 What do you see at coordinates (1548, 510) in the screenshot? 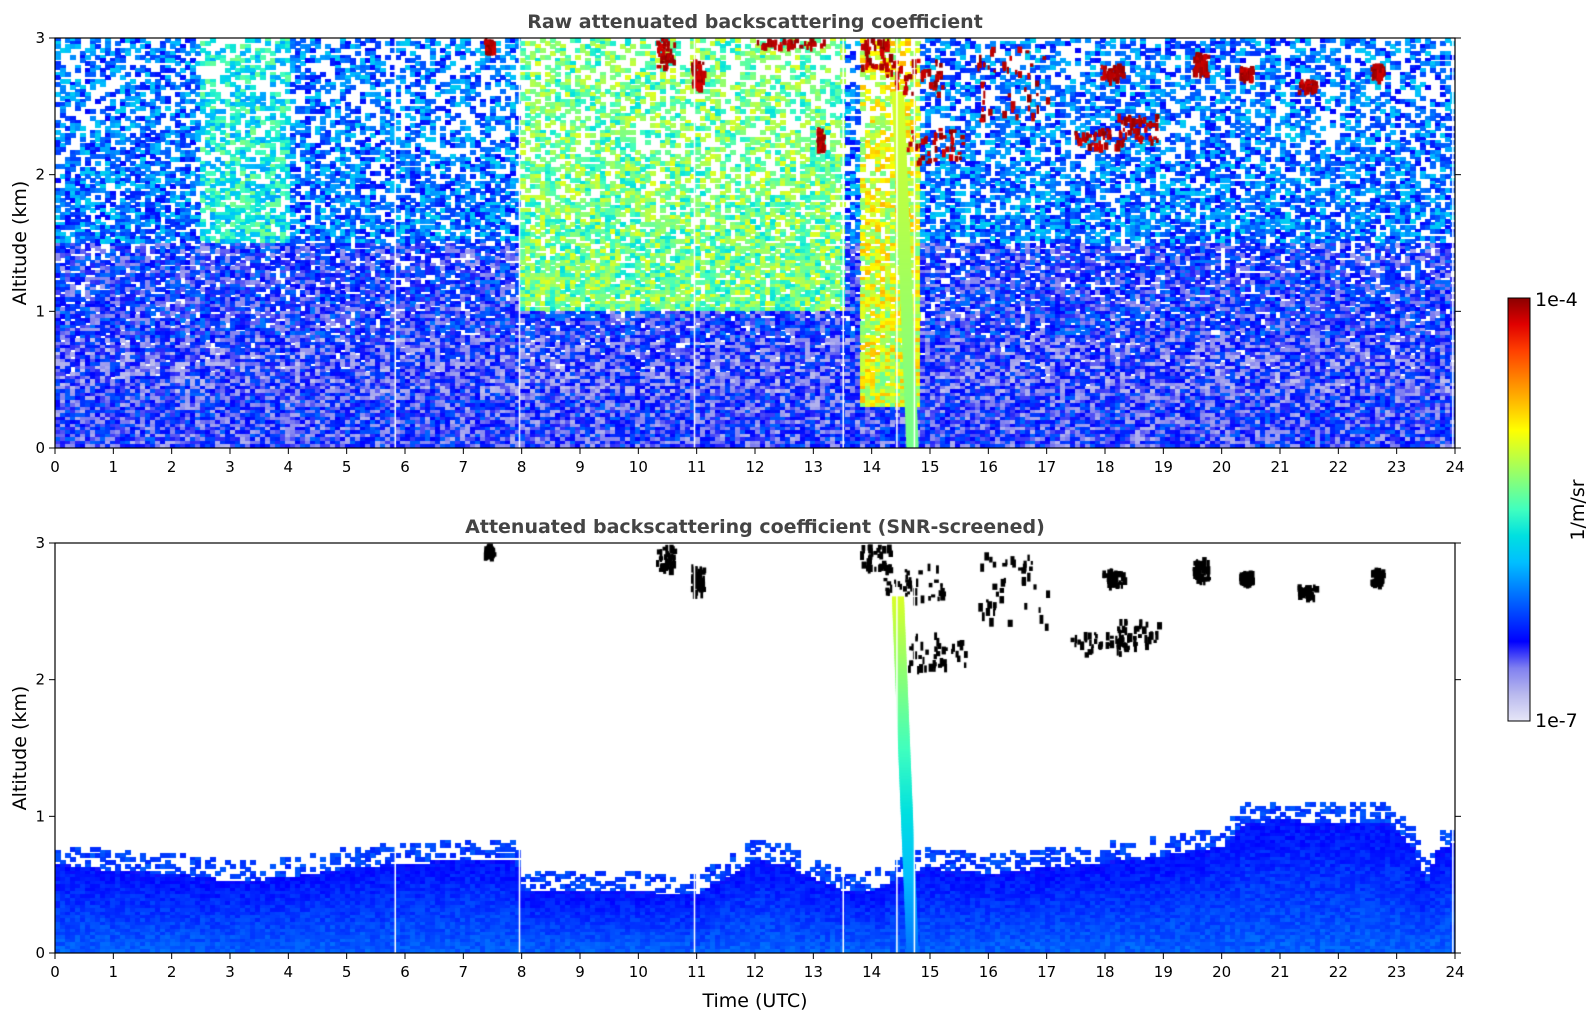
I see `colorbar: 1e-4 1e-7 1/m/sr` at bounding box center [1548, 510].